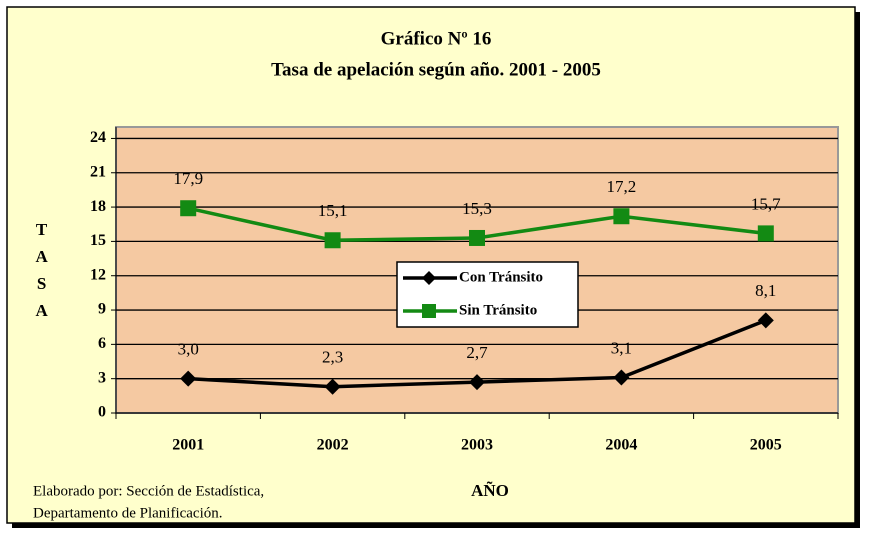 The image size is (871, 534). What do you see at coordinates (98, 240) in the screenshot?
I see `y-tick-label: 15` at bounding box center [98, 240].